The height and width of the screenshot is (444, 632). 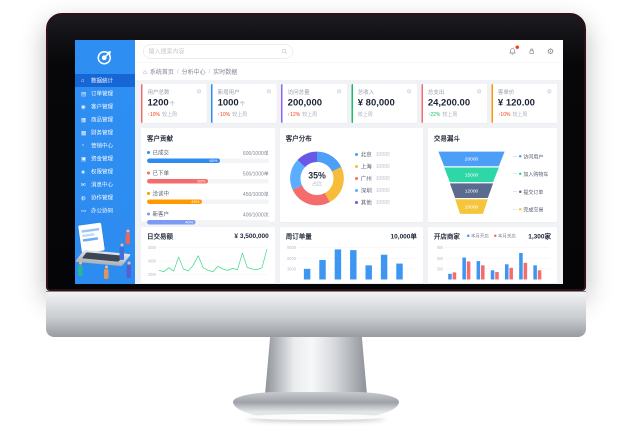 I want to click on chart-legend-item: 本月关店, so click(x=504, y=236).